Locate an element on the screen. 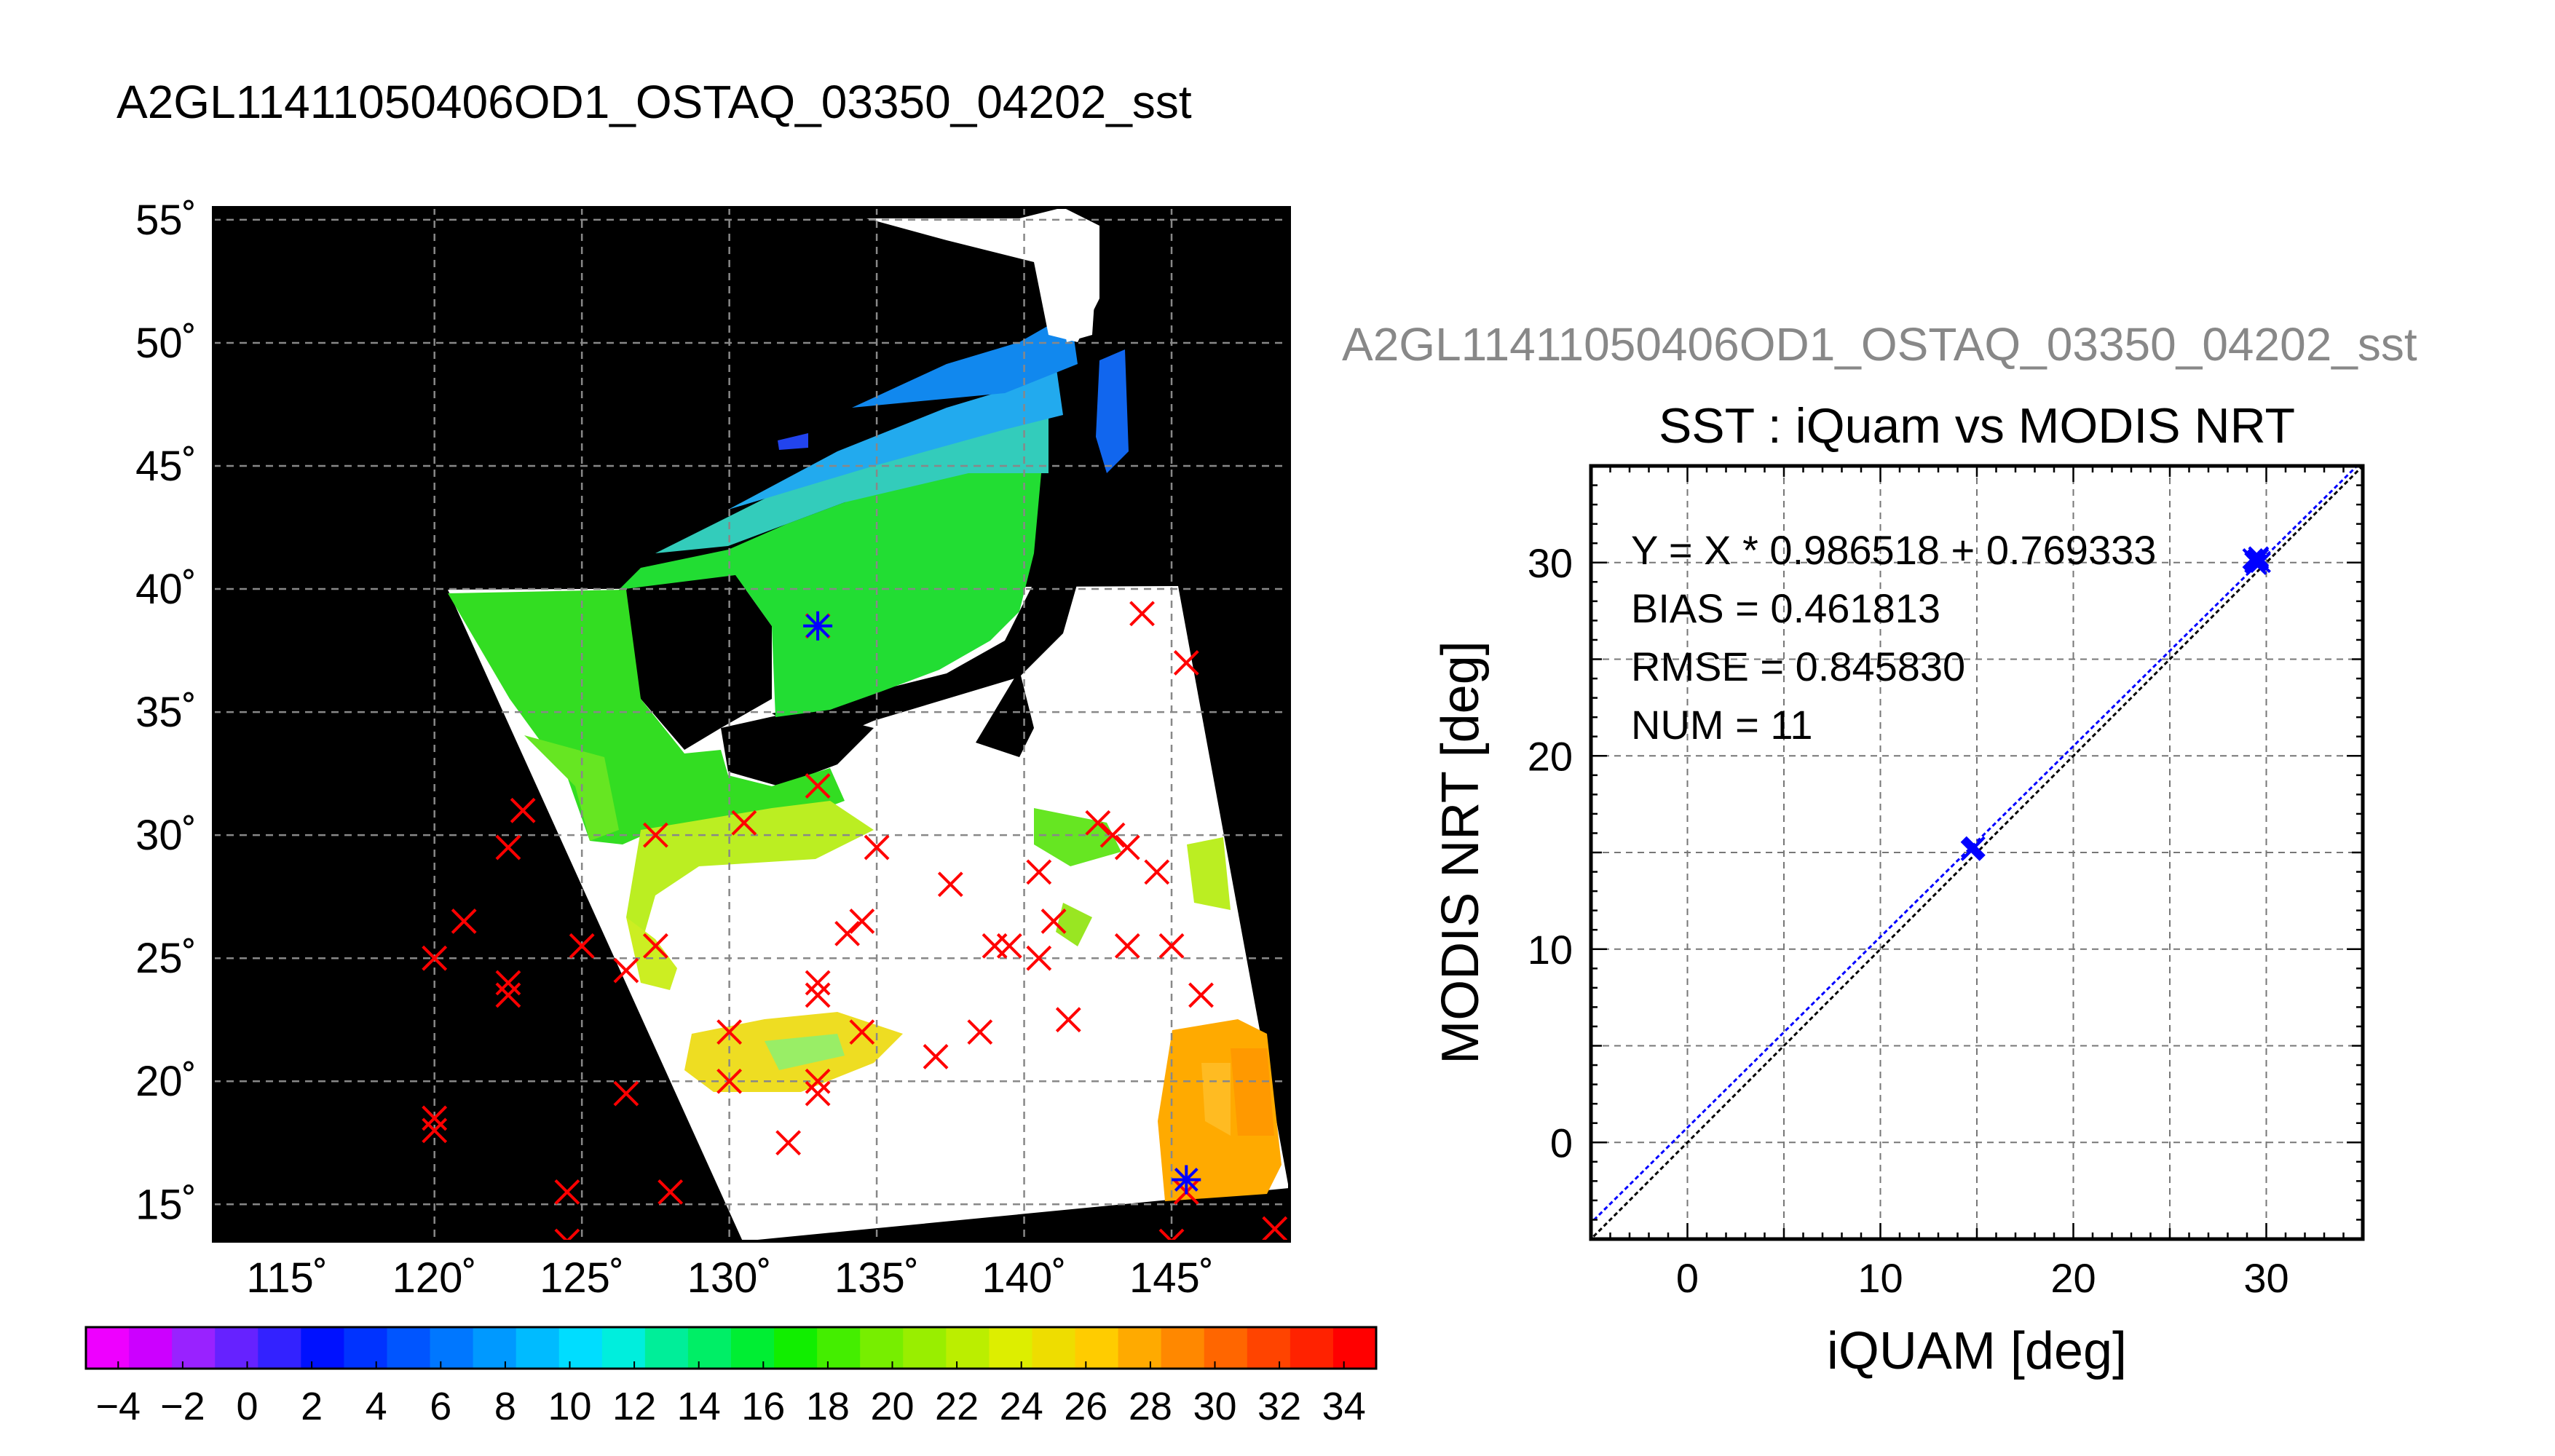 The image size is (2555, 1456). scatter-x-tick-label: 30 is located at coordinates (2266, 1278).